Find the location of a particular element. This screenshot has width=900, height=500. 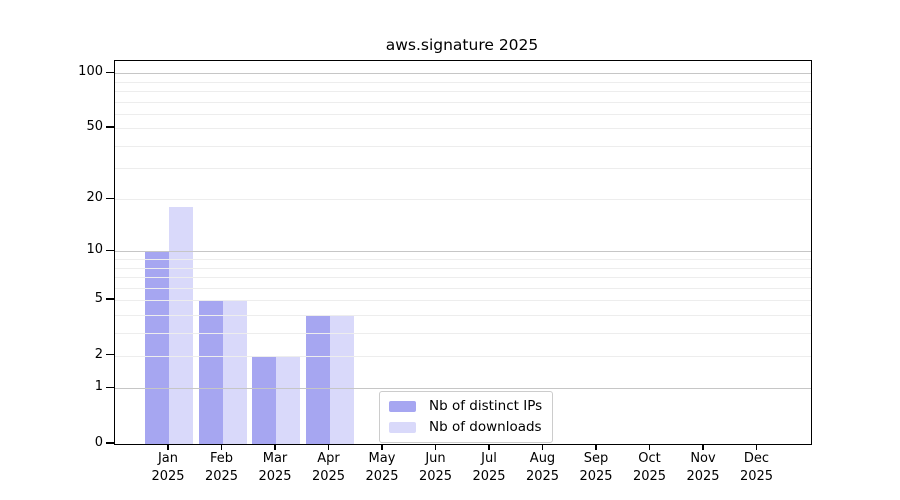

legend-label-downloads: Nb of downloads is located at coordinates (485, 427).